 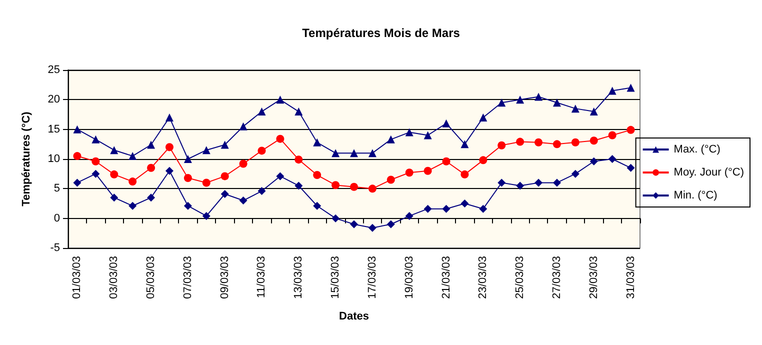 I want to click on x-tick-label: 13/03/03, so click(x=298, y=277).